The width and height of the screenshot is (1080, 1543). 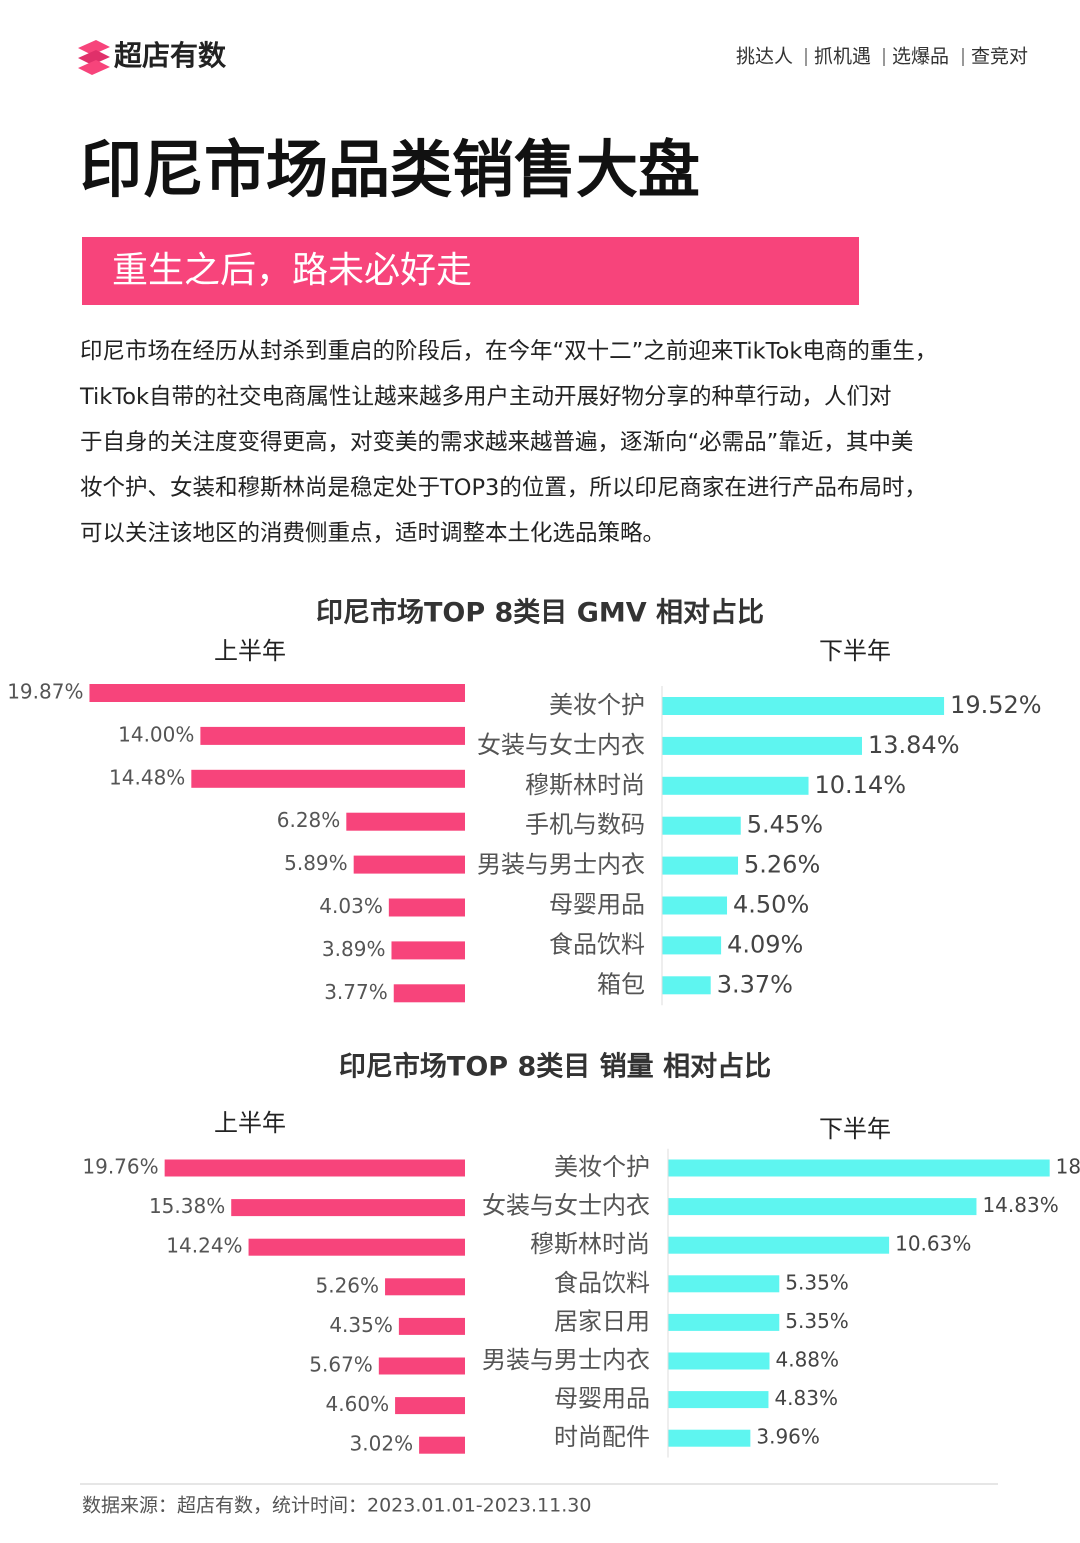 What do you see at coordinates (336, 1506) in the screenshot?
I see `footer: 数据来源：超店有数，统计时间：2023.01.01-2023.11.30` at bounding box center [336, 1506].